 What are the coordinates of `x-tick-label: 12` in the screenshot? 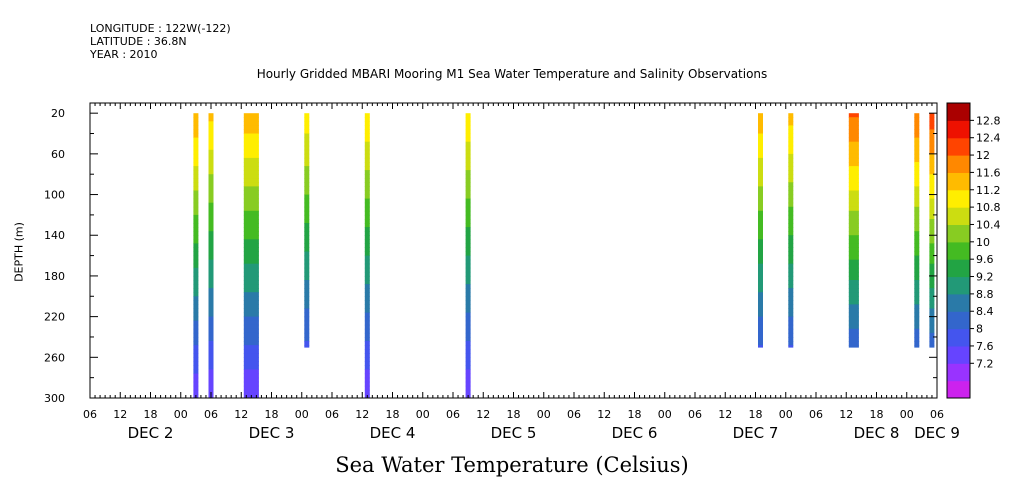 It's located at (725, 414).